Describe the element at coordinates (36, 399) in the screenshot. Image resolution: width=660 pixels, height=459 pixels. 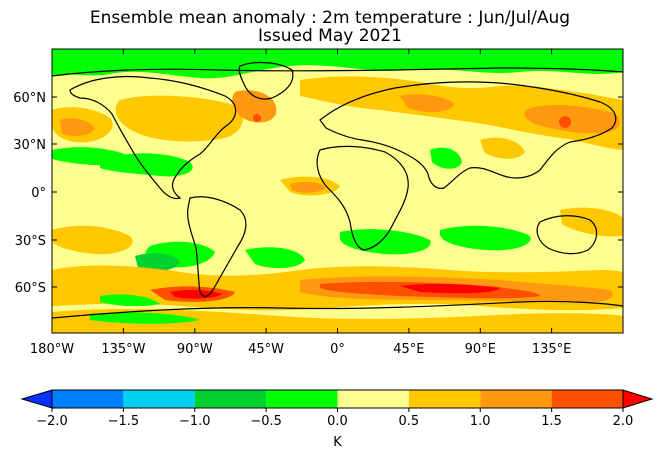
I see `colorbar-extend-low` at that location.